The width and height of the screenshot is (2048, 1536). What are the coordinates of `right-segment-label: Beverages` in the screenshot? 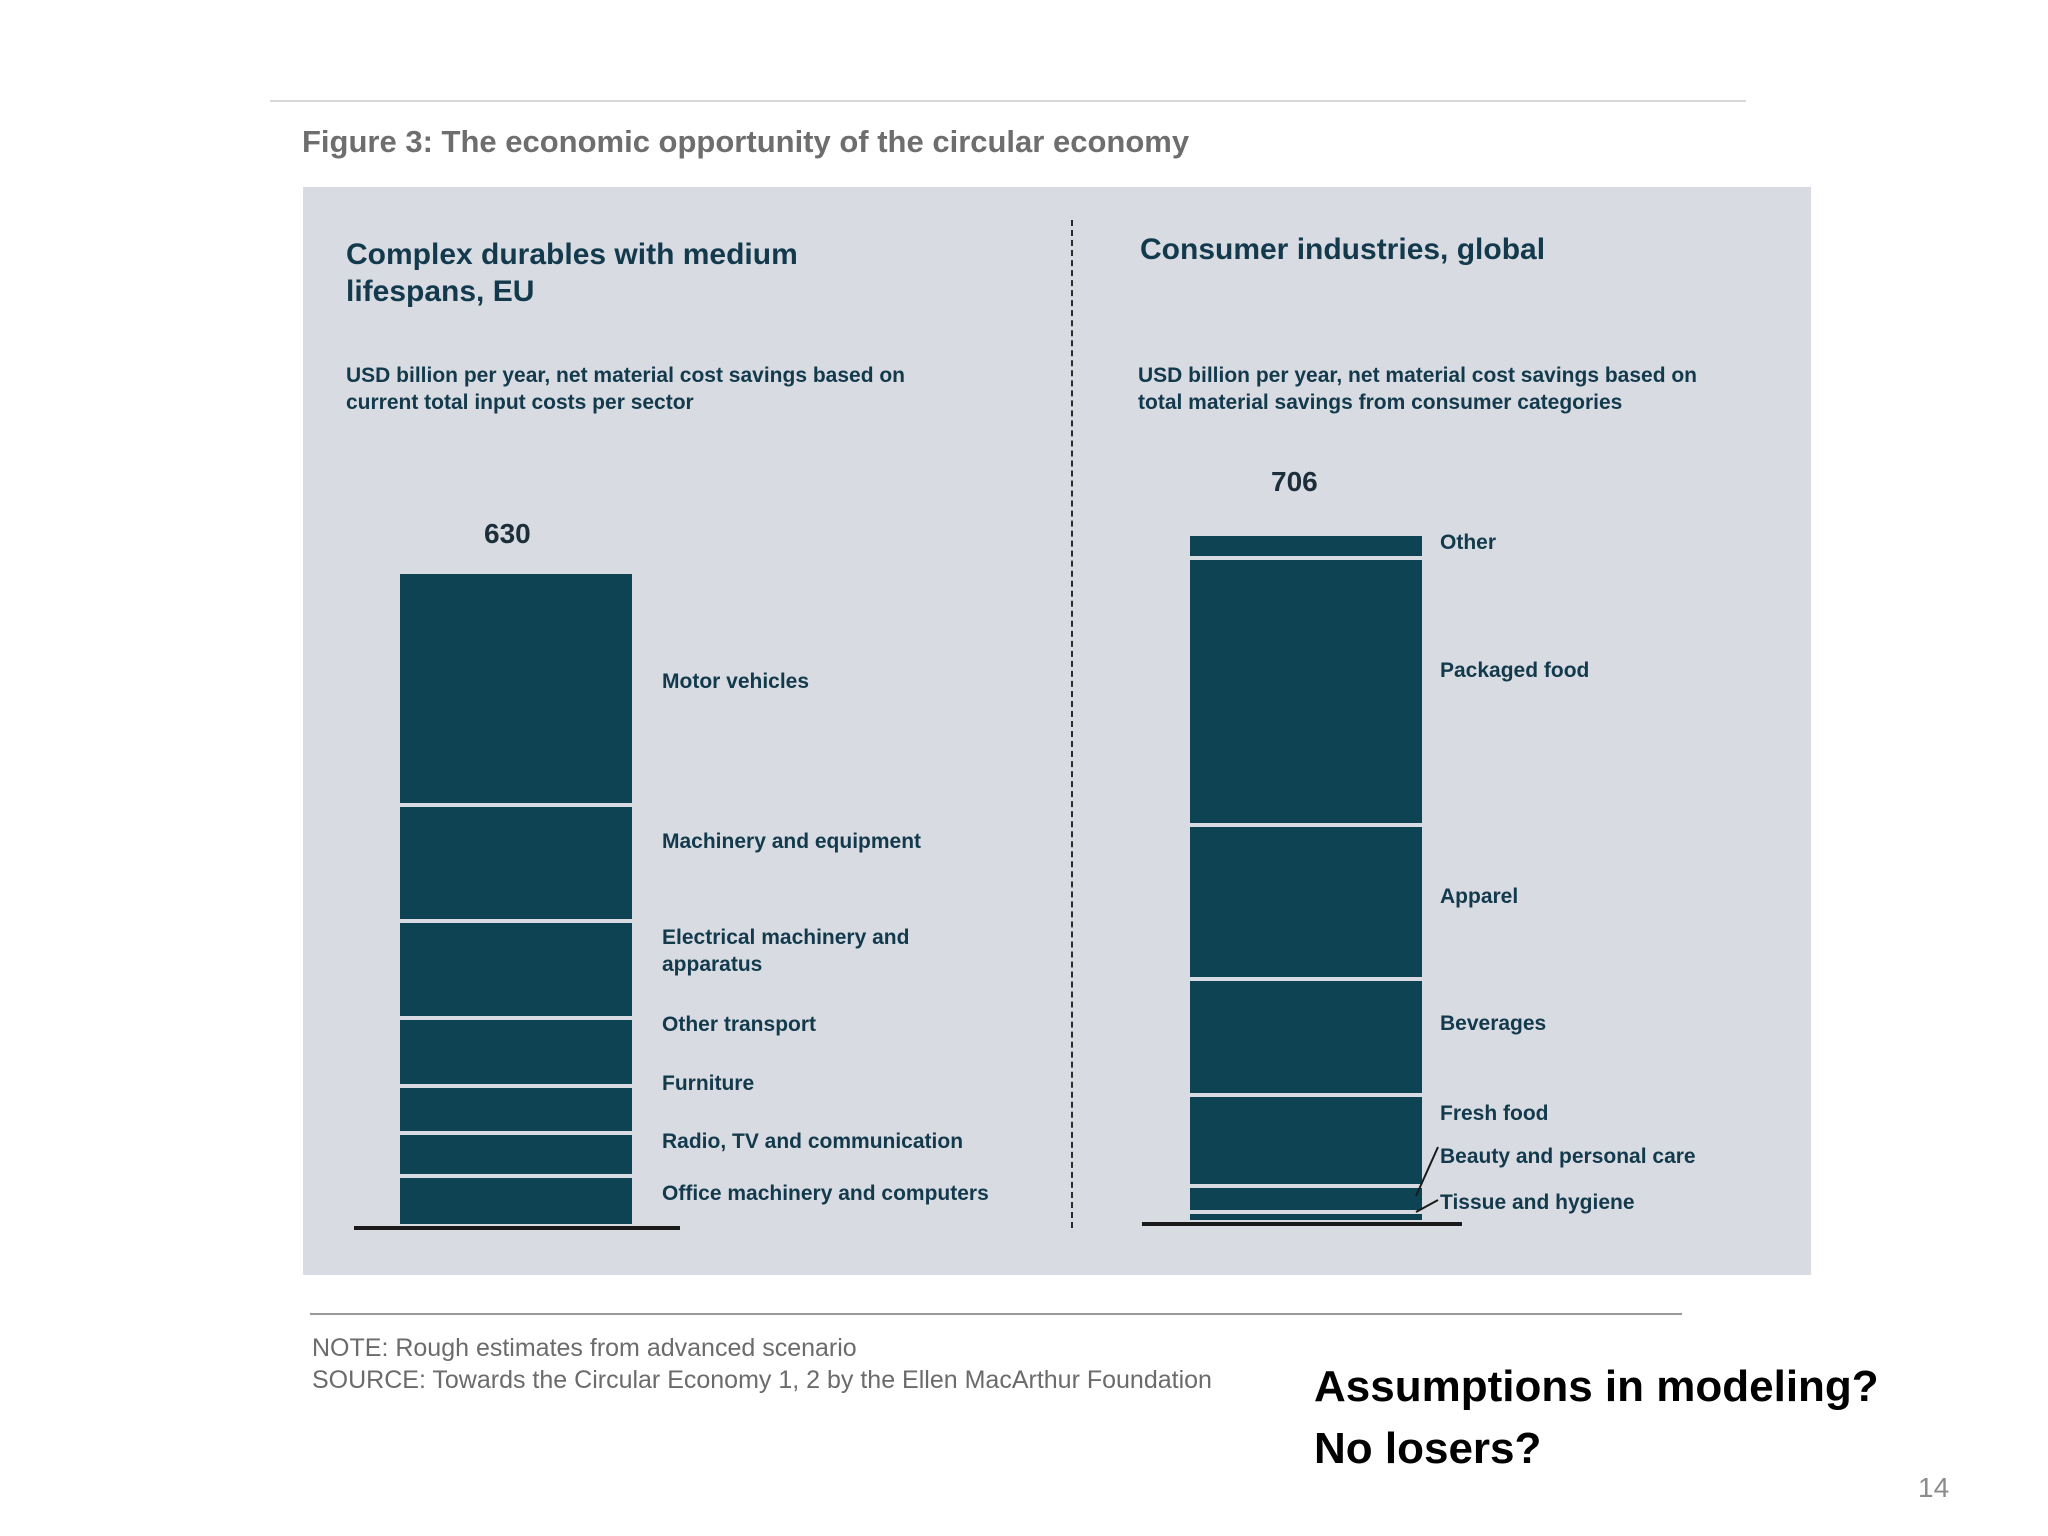 It's located at (1493, 1023).